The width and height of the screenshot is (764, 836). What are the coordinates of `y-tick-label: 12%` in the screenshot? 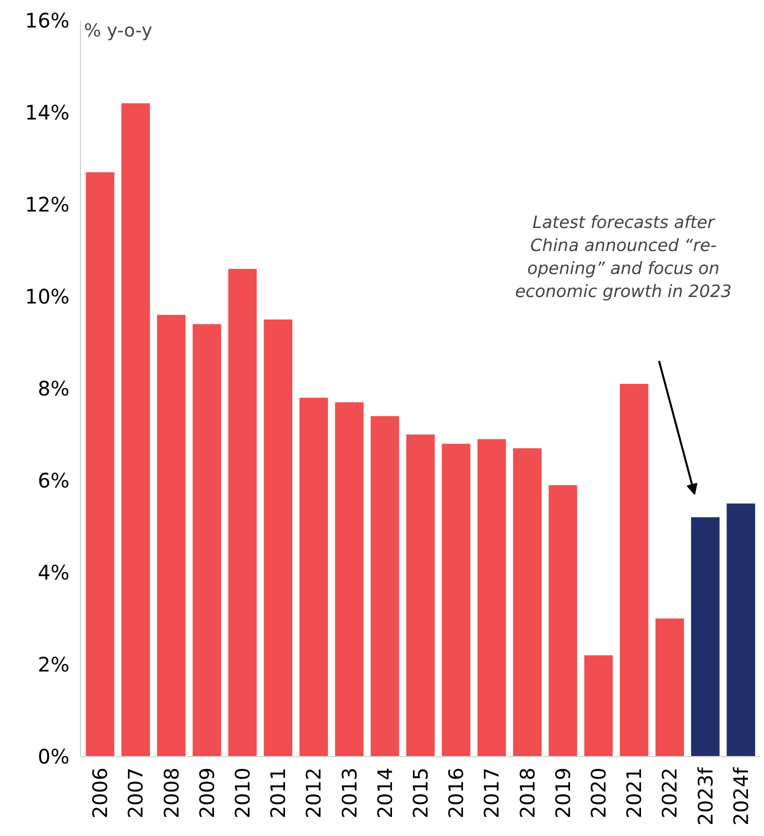 It's located at (47, 204).